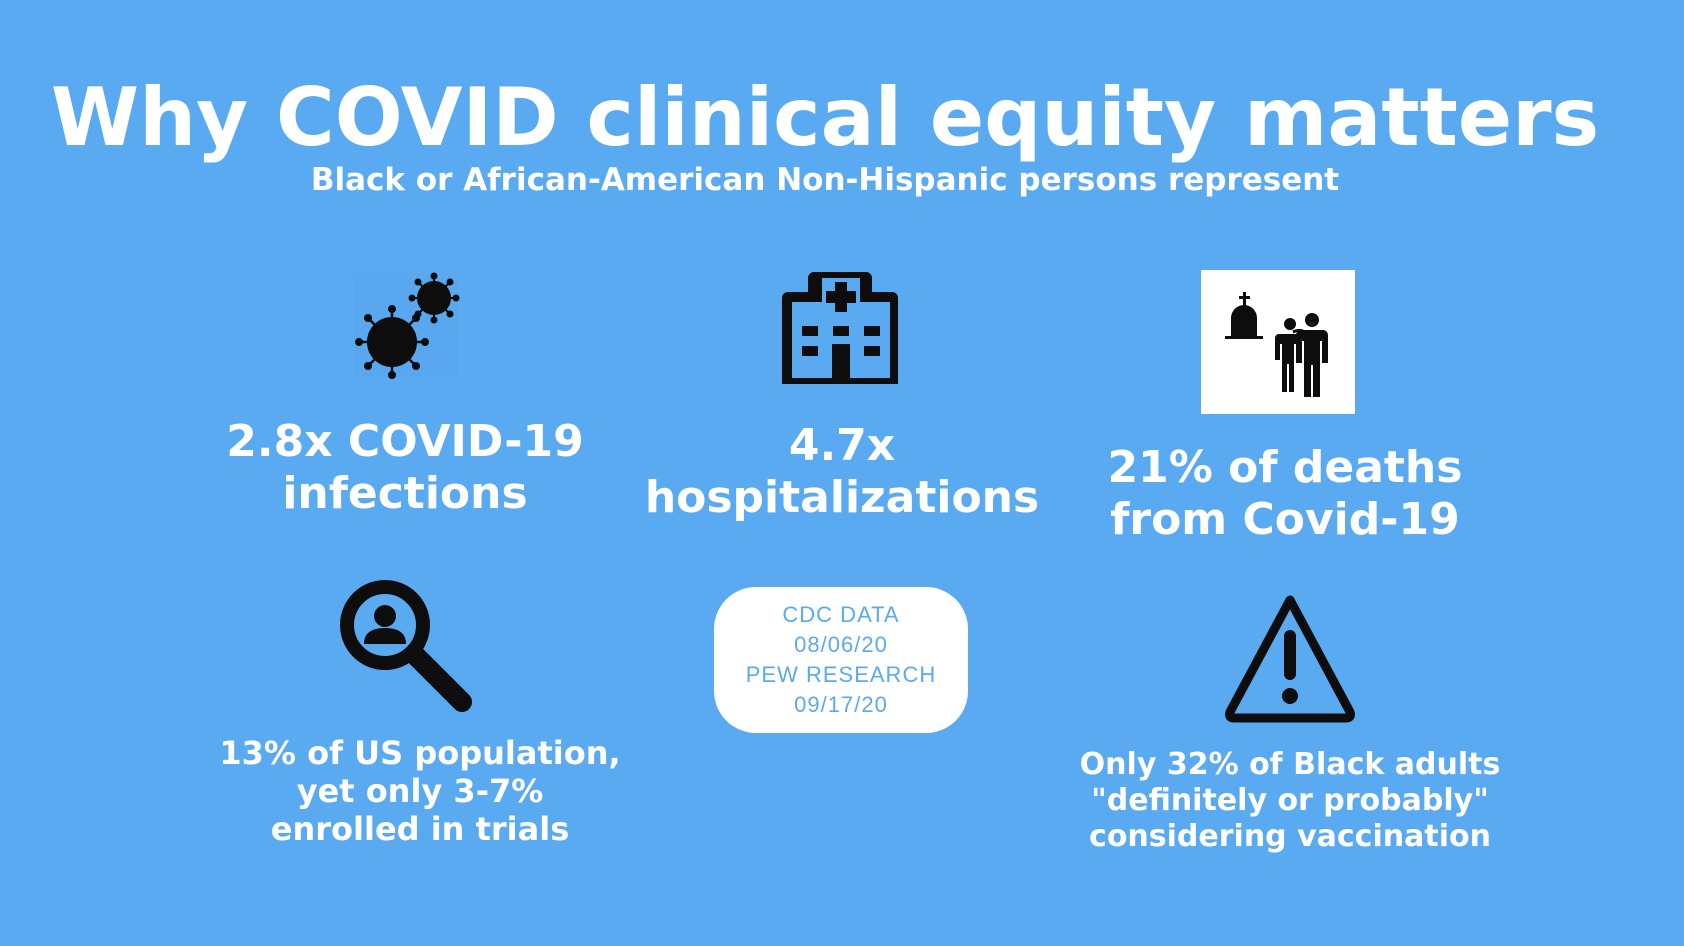 The image size is (1684, 946). I want to click on source-line-2: 08/06/20, so click(841, 644).